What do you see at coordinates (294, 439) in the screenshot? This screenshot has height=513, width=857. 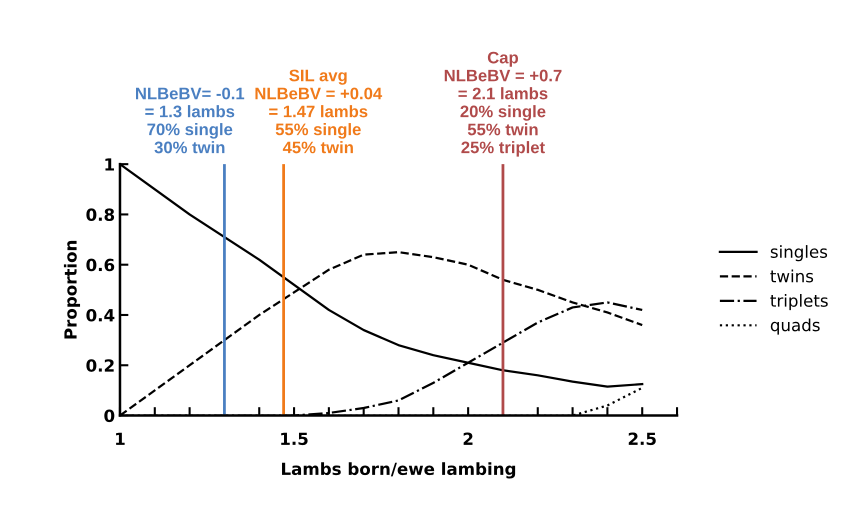 I see `x-tick-label: 1.5` at bounding box center [294, 439].